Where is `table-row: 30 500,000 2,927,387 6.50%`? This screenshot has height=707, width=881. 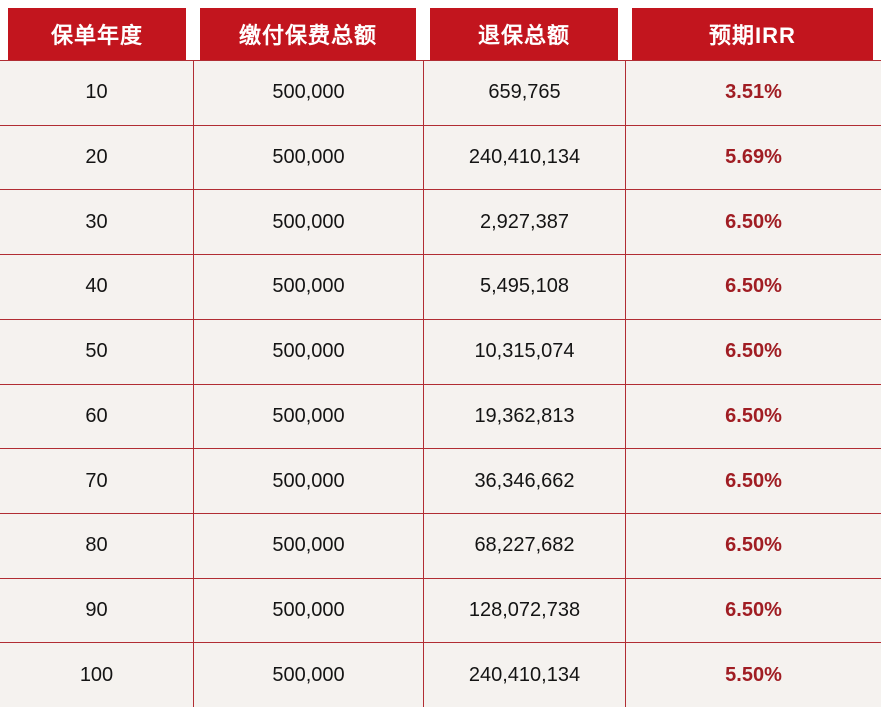
table-row: 30 500,000 2,927,387 6.50% is located at coordinates (440, 222).